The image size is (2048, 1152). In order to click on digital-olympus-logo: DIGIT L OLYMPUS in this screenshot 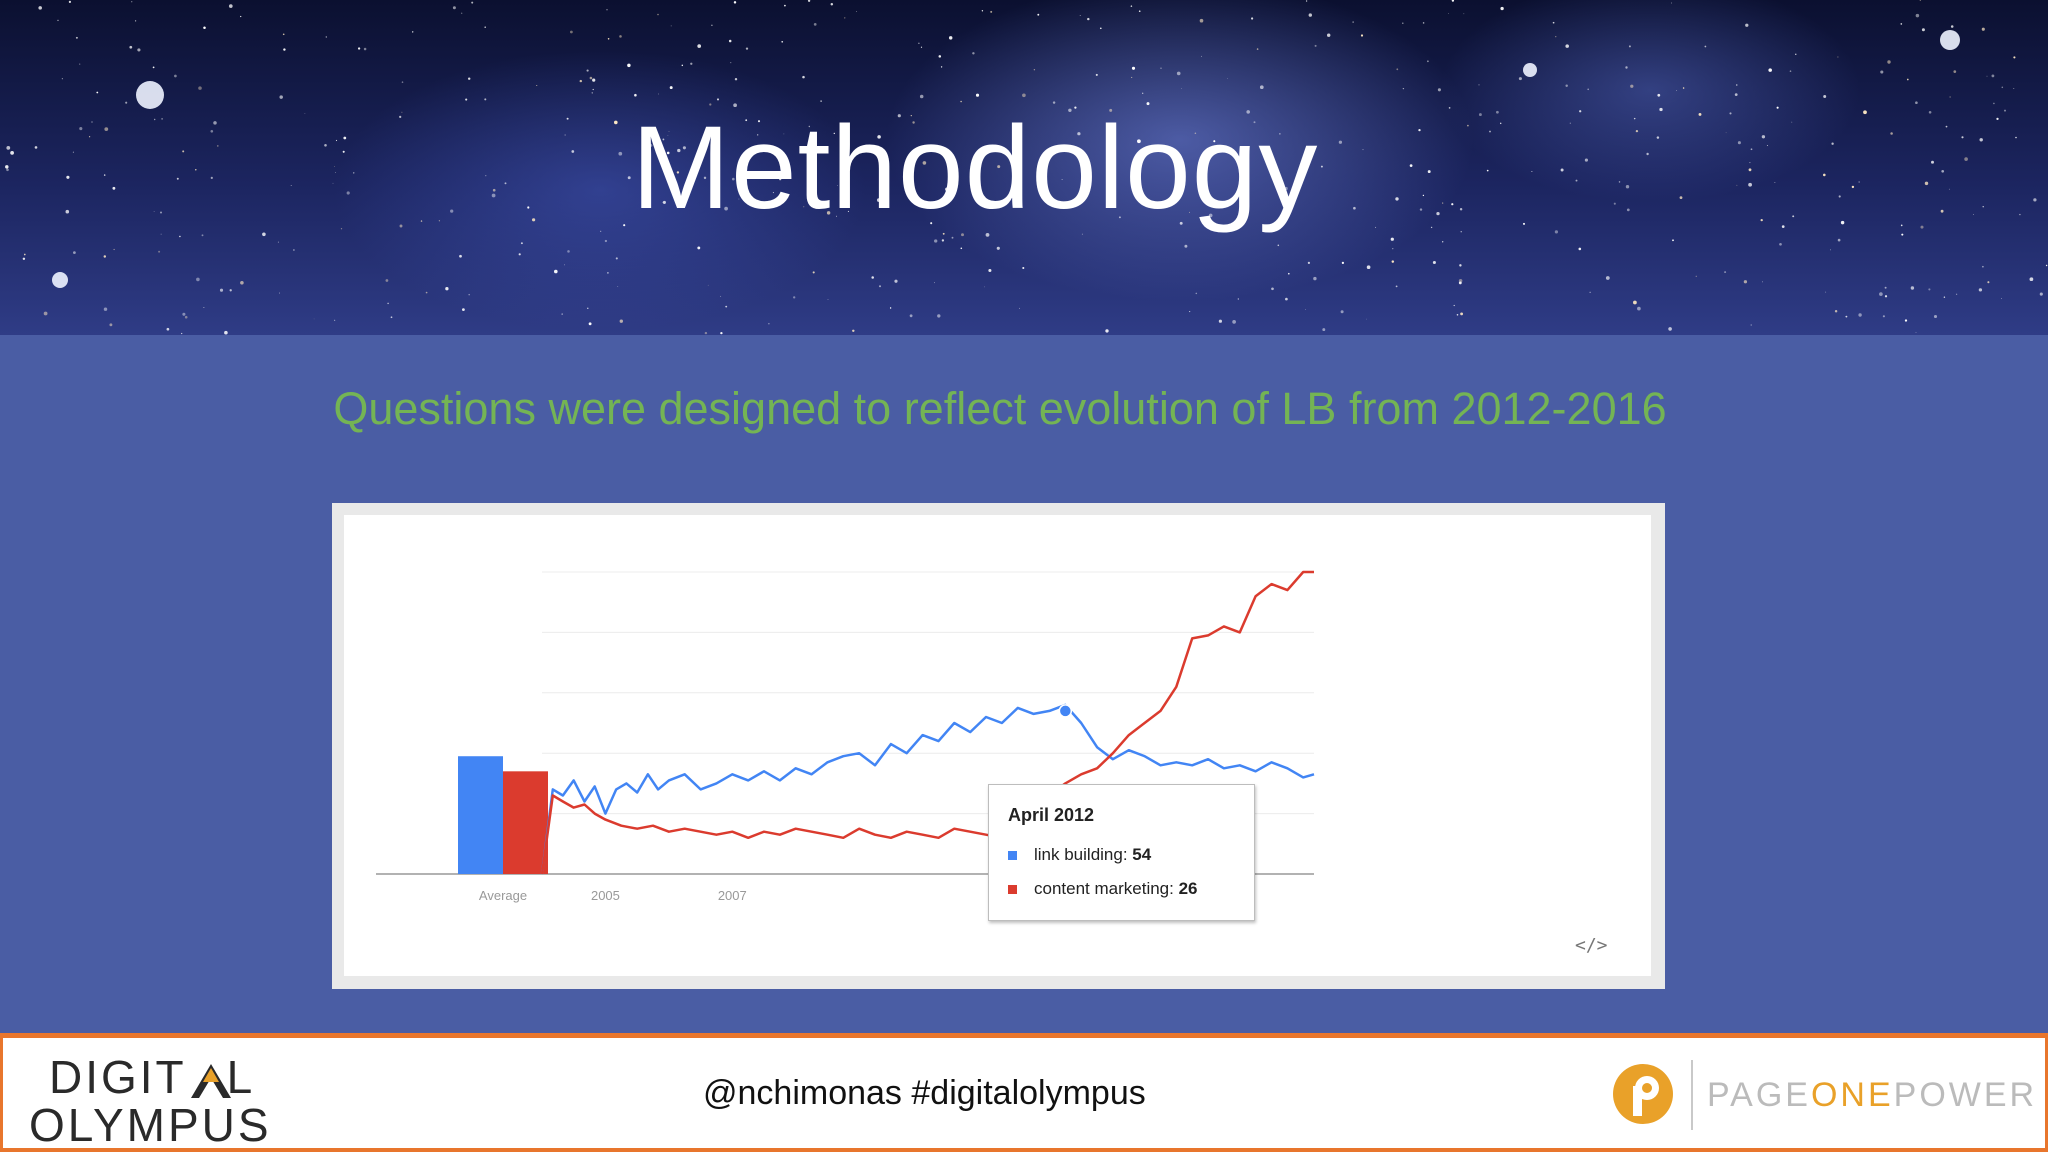, I will do `click(164, 1098)`.